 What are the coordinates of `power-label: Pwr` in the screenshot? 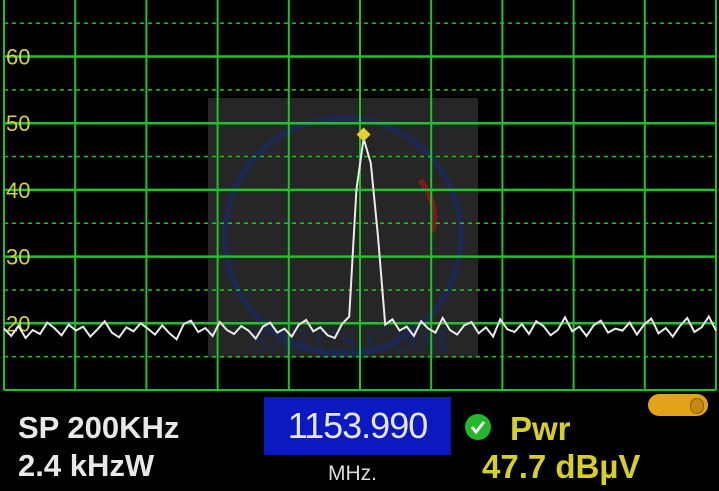 It's located at (540, 428).